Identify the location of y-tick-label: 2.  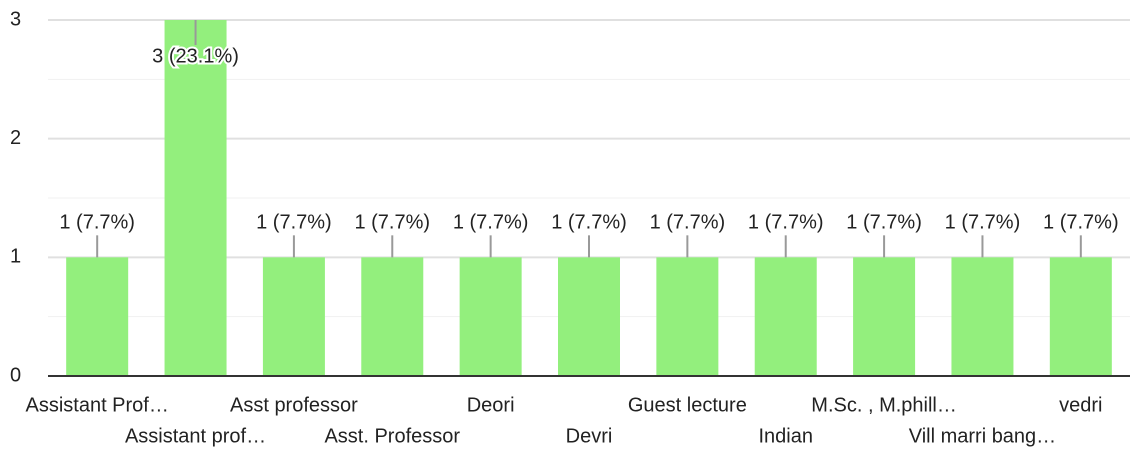
(15, 138).